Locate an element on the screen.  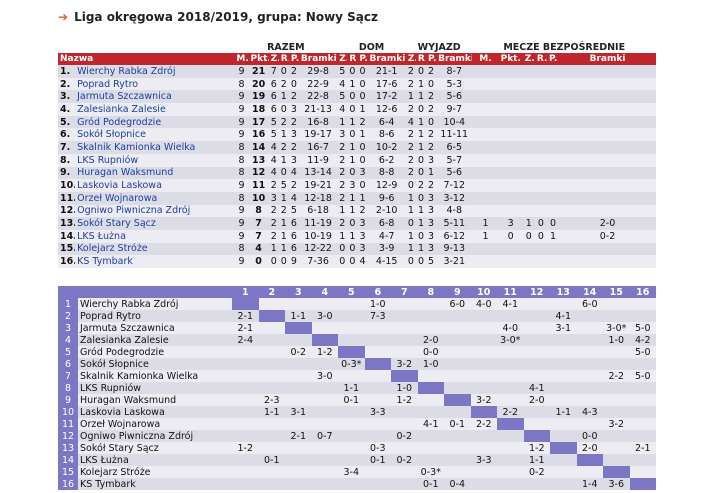
team-link: Wierchy Rabka Zdrój is located at coordinates (155, 71).